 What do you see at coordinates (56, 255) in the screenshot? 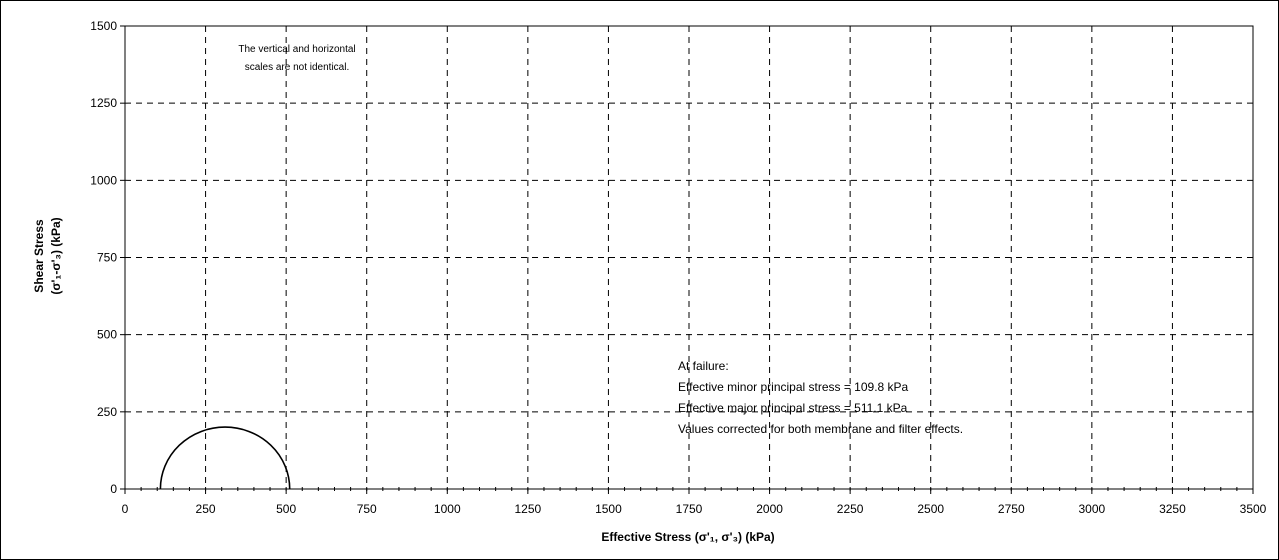
I see `y-axis-title-line-2: (σ'₁-σ'₃) (kPa)` at bounding box center [56, 255].